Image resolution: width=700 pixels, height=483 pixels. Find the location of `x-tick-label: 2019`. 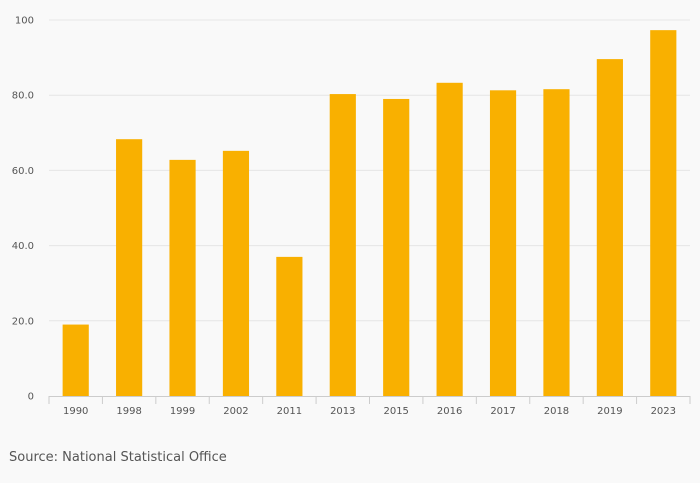

x-tick-label: 2019 is located at coordinates (609, 411).